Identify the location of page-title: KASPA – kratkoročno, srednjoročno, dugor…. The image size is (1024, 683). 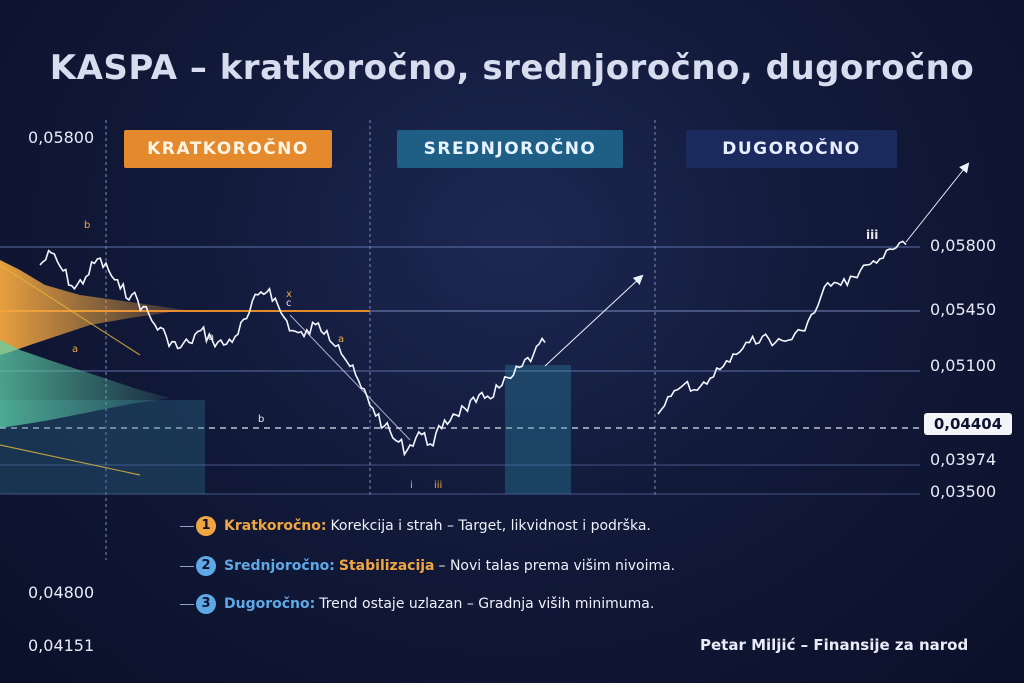
(512, 68).